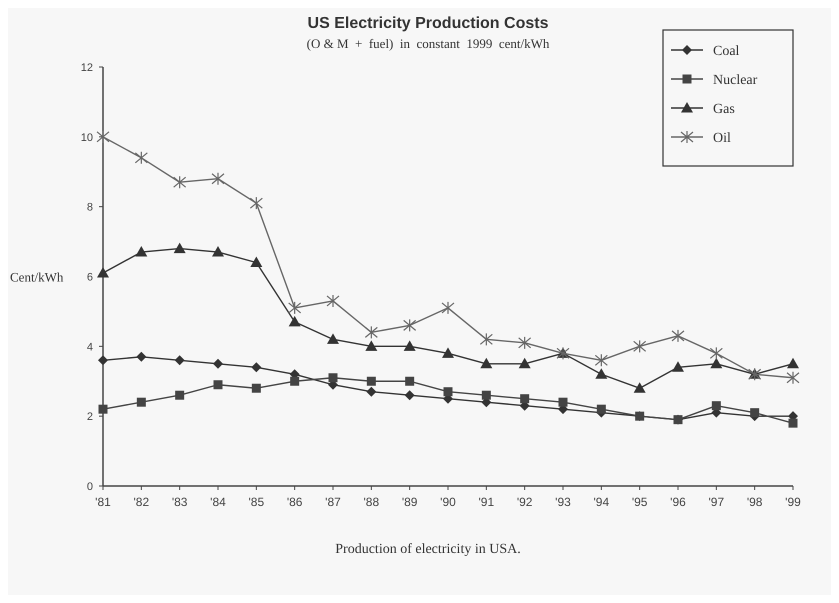  What do you see at coordinates (428, 23) in the screenshot?
I see `chart-title: US Electricity Production Costs` at bounding box center [428, 23].